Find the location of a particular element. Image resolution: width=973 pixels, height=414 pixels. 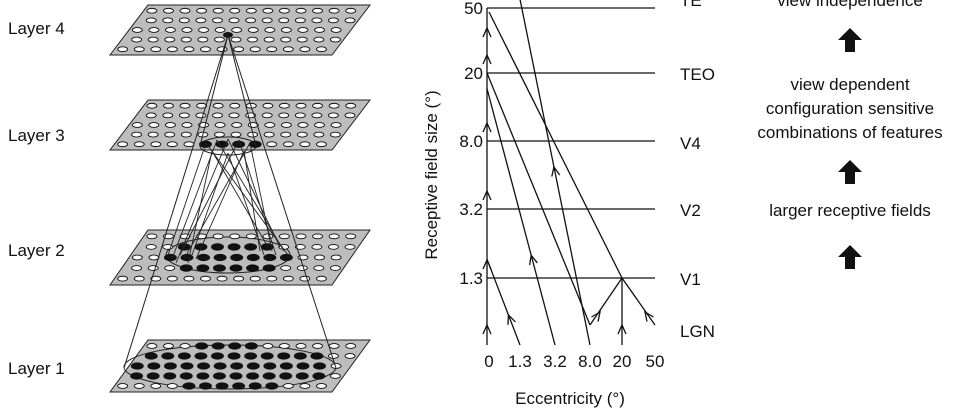

x-label: 50 is located at coordinates (655, 361).